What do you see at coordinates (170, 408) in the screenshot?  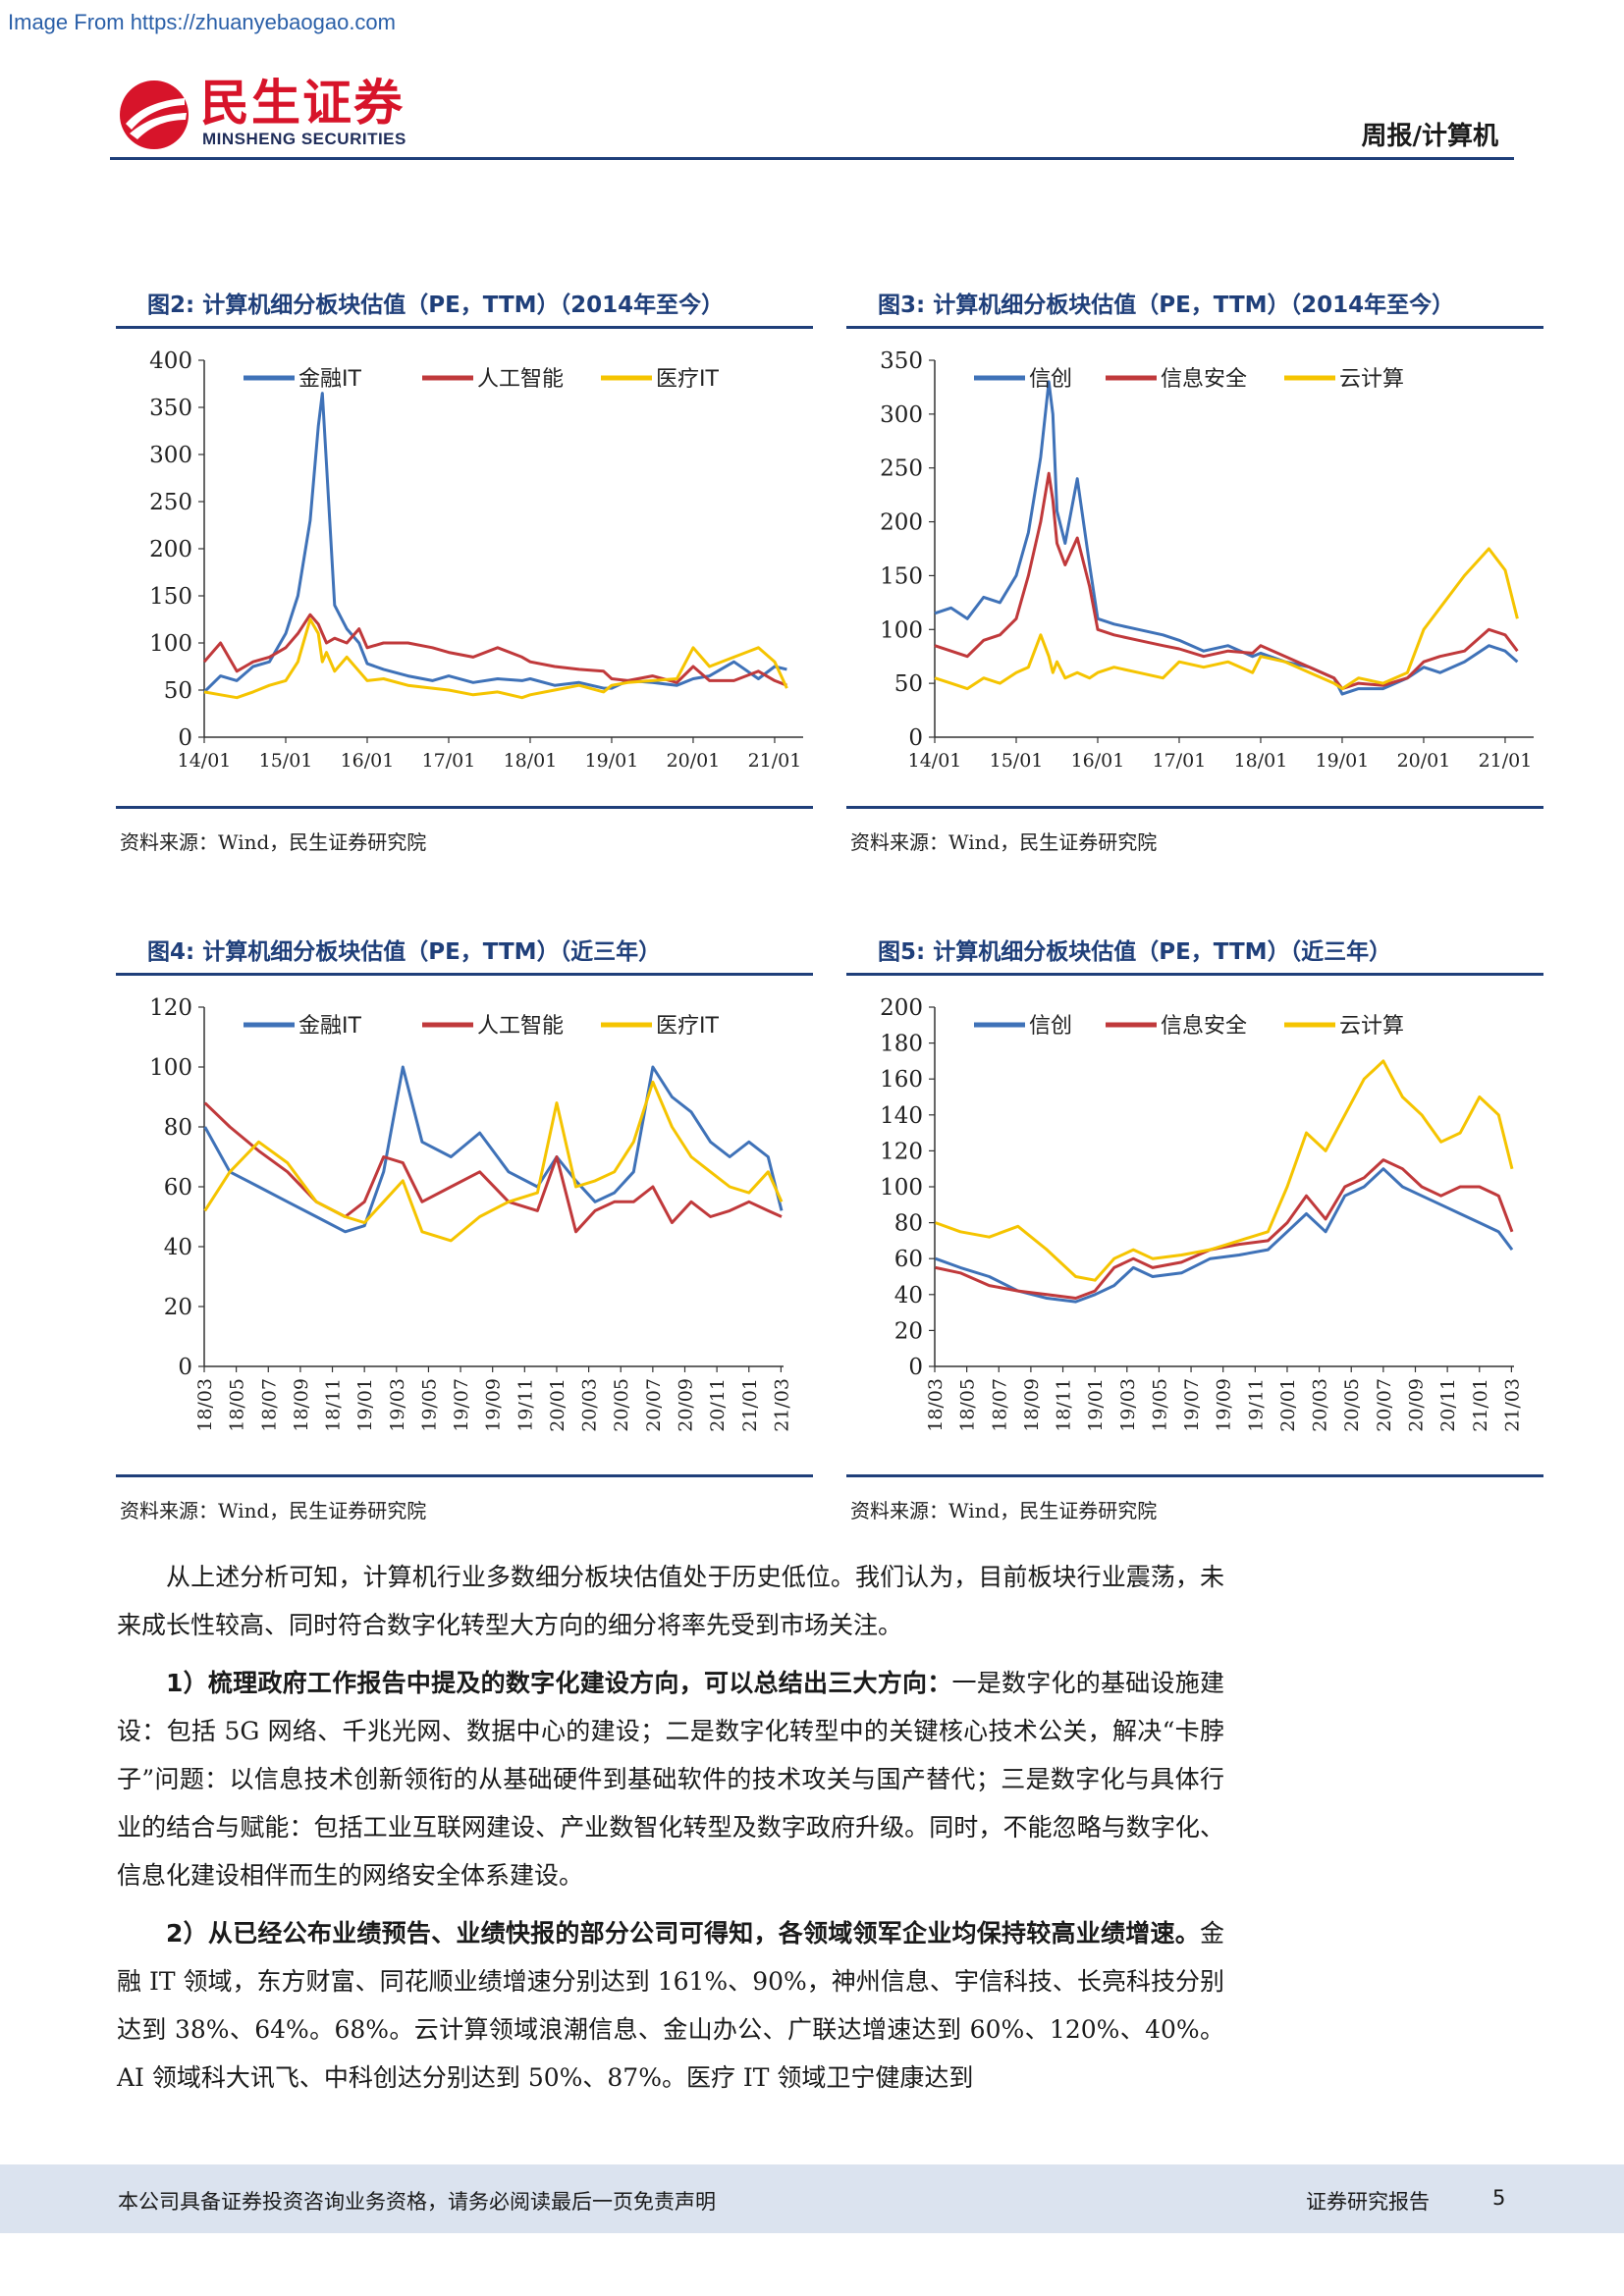 I see `y-tick-label: 350` at bounding box center [170, 408].